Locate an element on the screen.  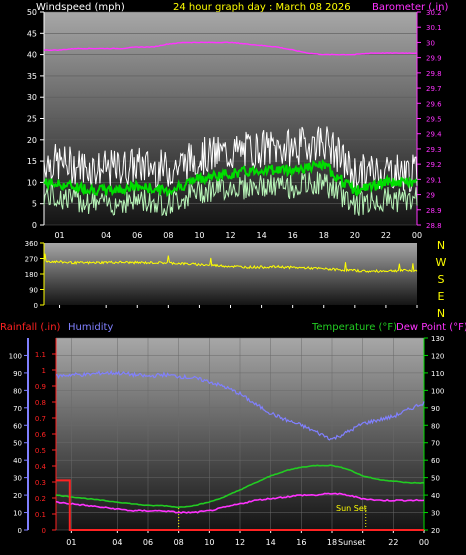
humidity-tick-label: 50 is located at coordinates (17, 444).